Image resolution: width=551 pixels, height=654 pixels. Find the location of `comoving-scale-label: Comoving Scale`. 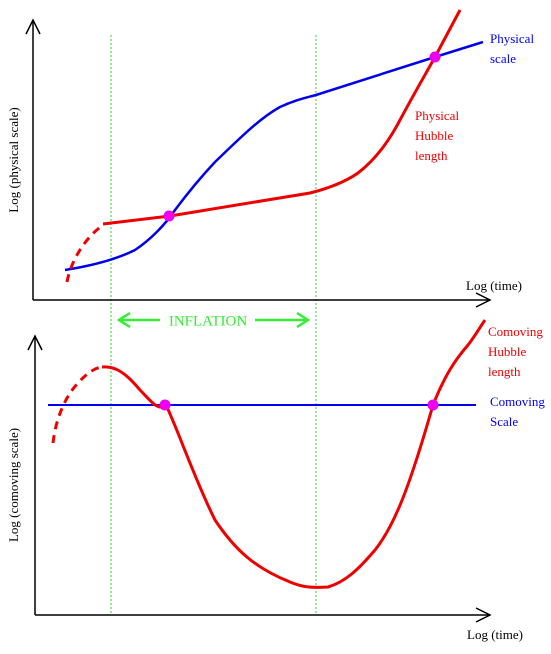

comoving-scale-label: Comoving Scale is located at coordinates (517, 411).